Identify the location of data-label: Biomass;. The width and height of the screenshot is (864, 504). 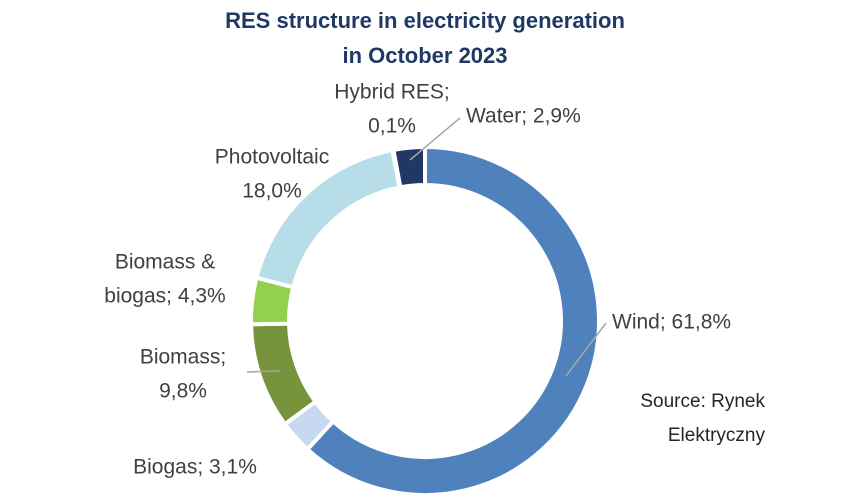
(183, 357).